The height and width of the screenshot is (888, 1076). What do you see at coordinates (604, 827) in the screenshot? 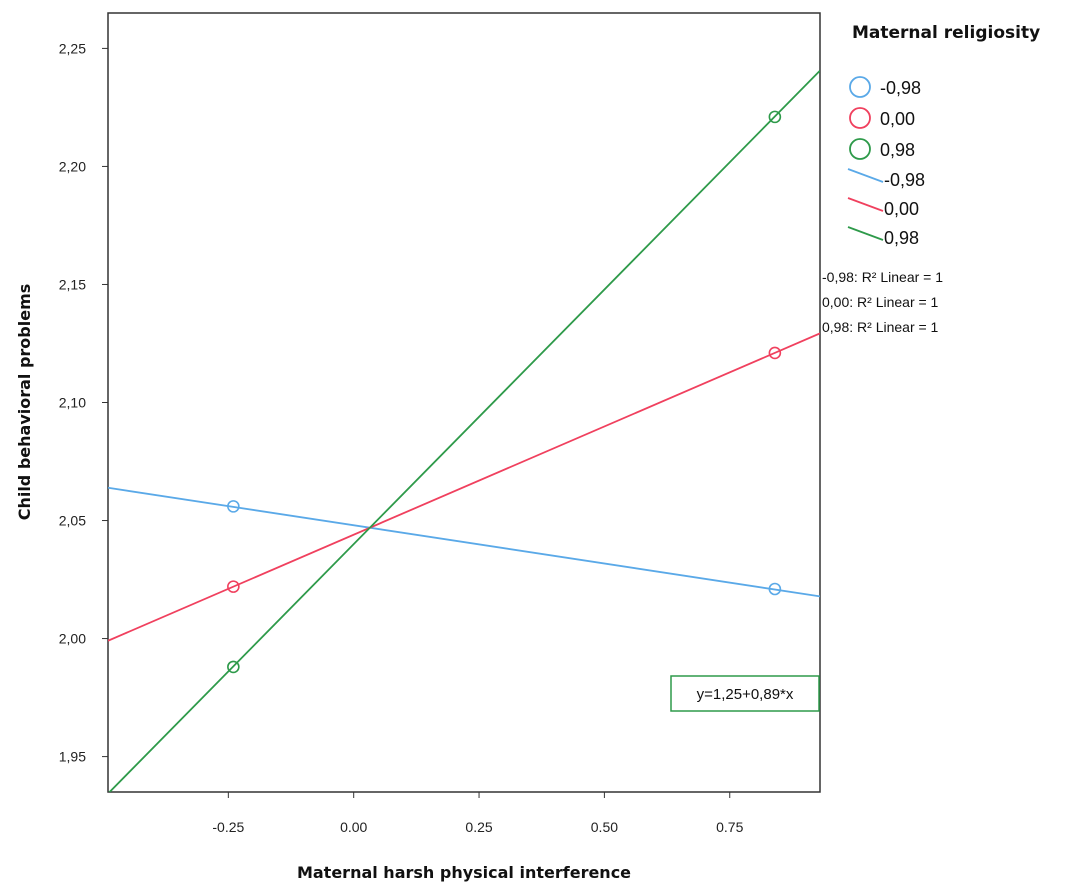
I see `x-tick-label: 0.50` at bounding box center [604, 827].